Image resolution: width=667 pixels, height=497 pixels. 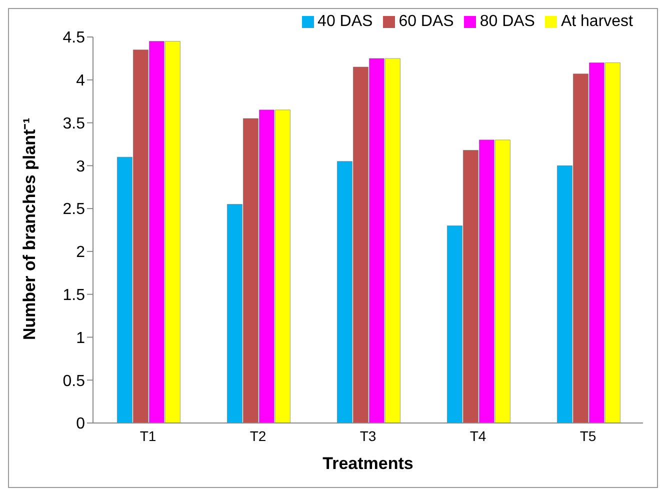 What do you see at coordinates (426, 21) in the screenshot?
I see `legend-label: 60 DAS` at bounding box center [426, 21].